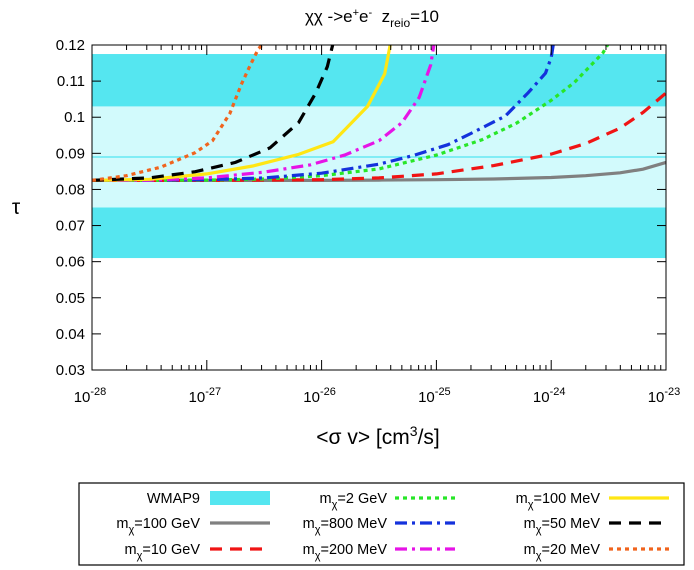 This screenshot has width=694, height=570. What do you see at coordinates (345, 526) in the screenshot?
I see `legend-label: mχ=800 MeV` at bounding box center [345, 526].